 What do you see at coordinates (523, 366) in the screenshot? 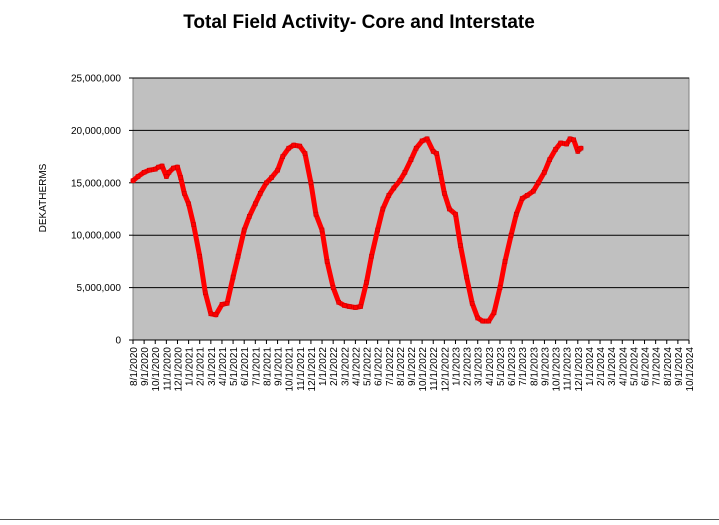
I see `x-tick-label: 7/1/2023` at bounding box center [523, 366].